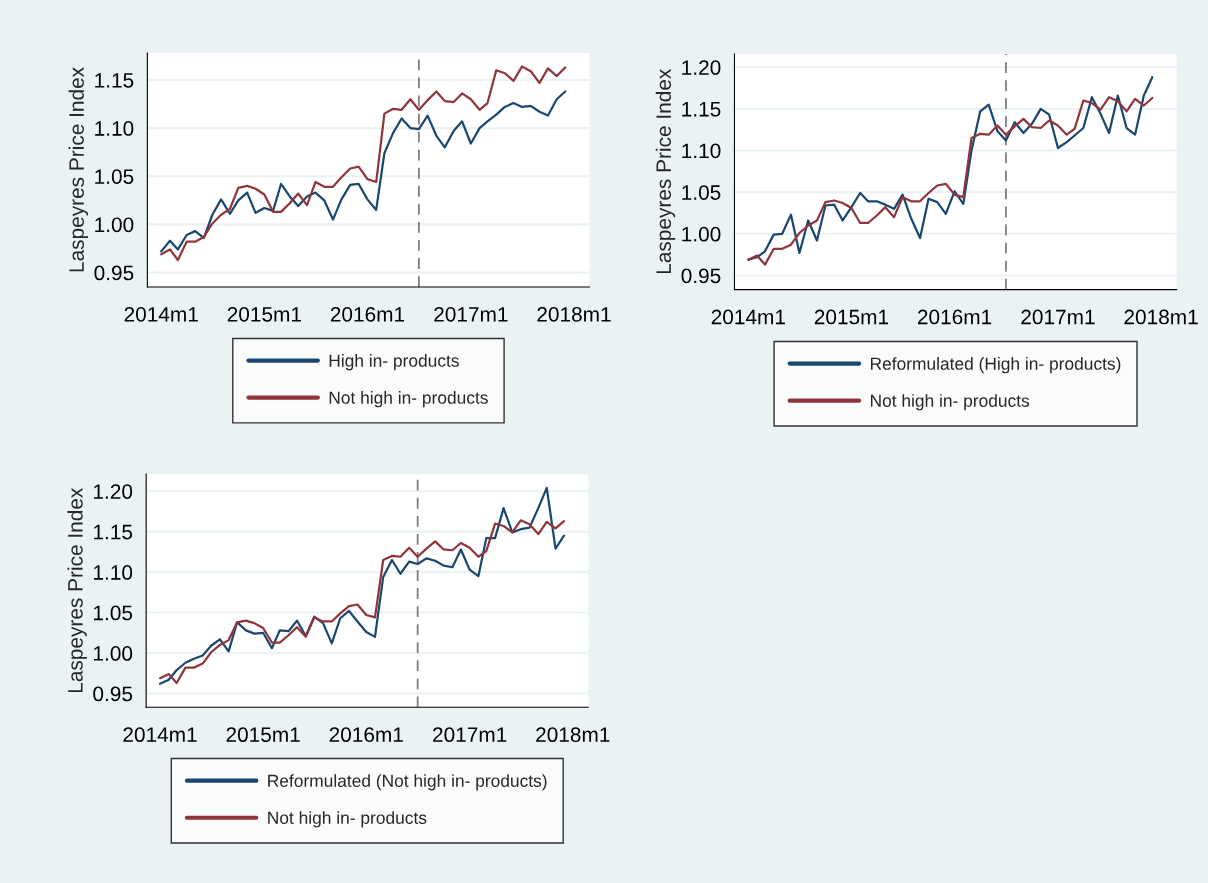 The height and width of the screenshot is (883, 1208). I want to click on legend-label: High in- products, so click(394, 362).